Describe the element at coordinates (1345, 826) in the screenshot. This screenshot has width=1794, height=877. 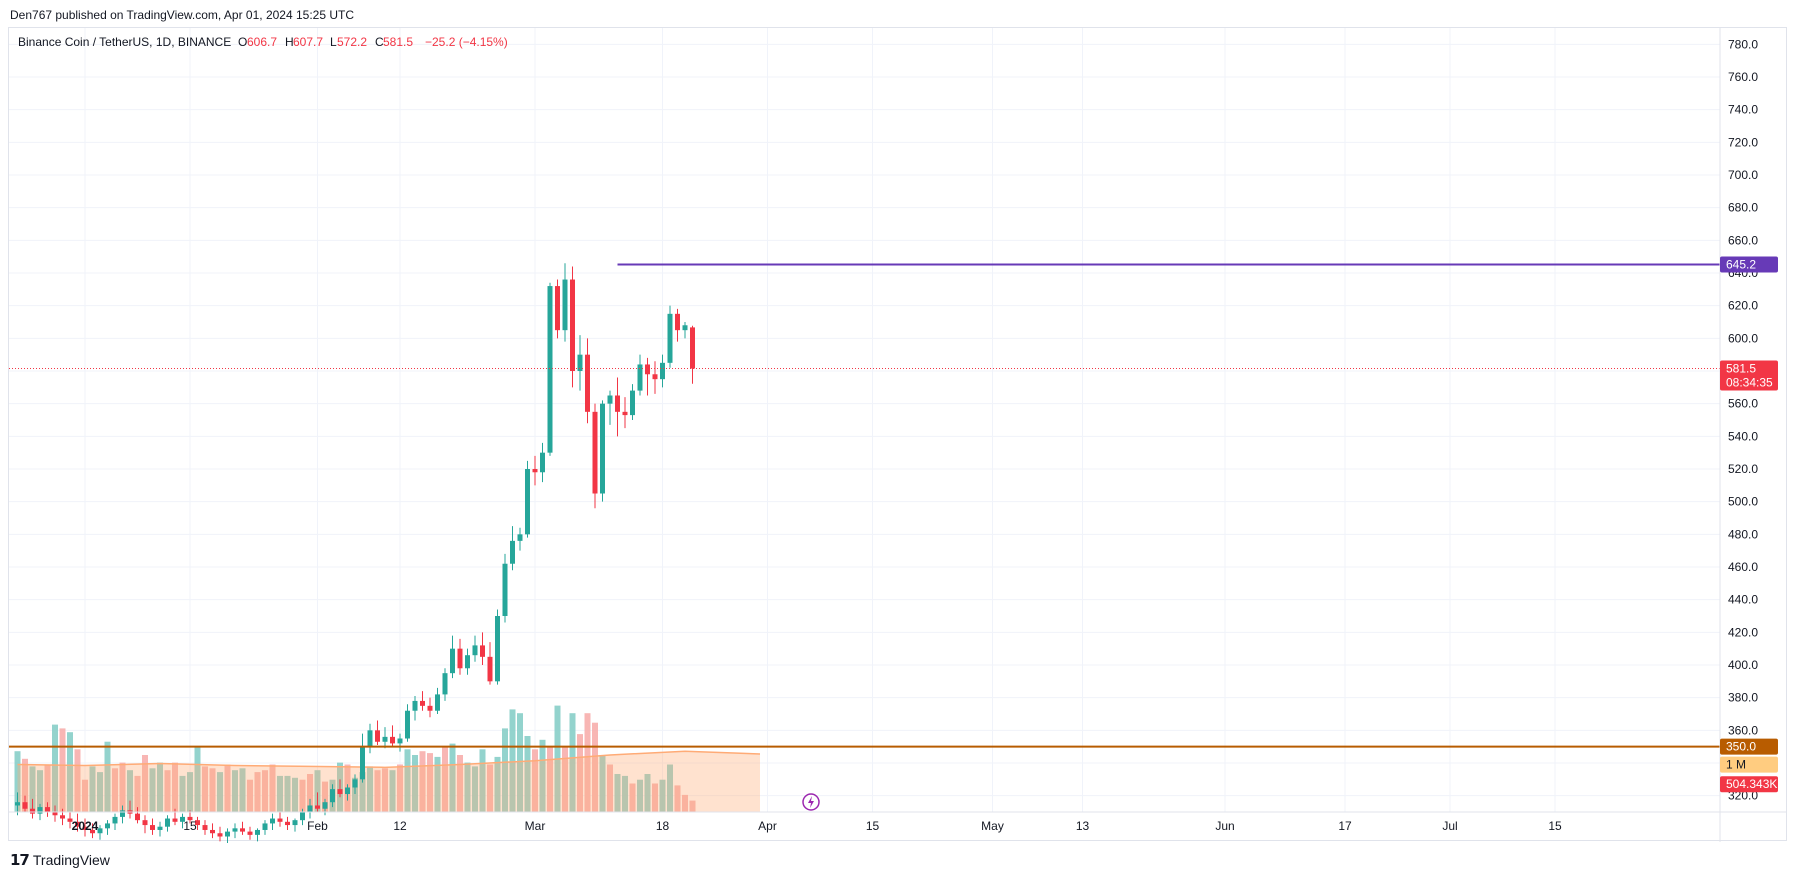
I see `x-tick-label: 17` at that location.